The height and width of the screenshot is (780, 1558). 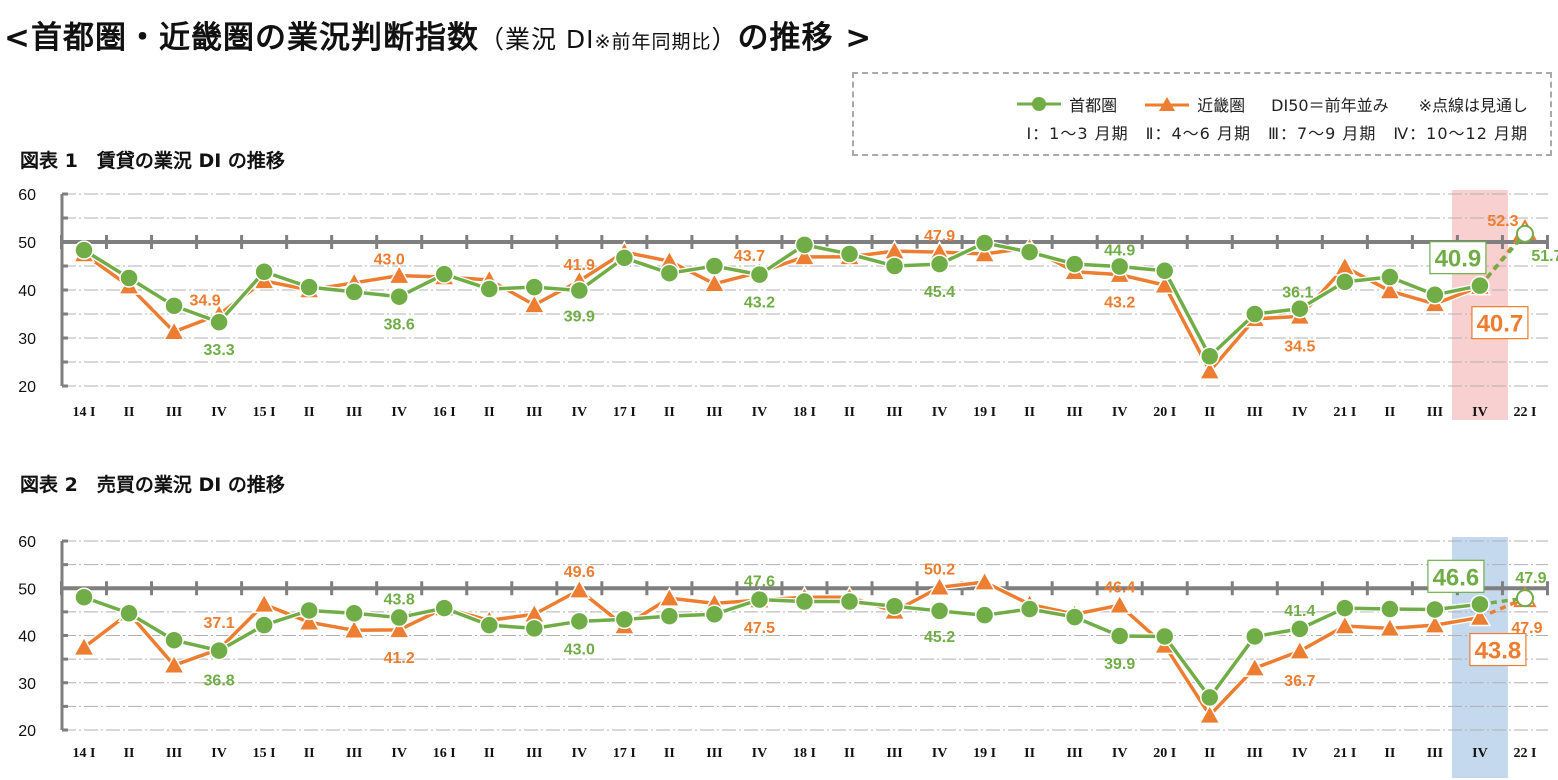 What do you see at coordinates (759, 628) in the screenshot?
I see `data-label: 47.5` at bounding box center [759, 628].